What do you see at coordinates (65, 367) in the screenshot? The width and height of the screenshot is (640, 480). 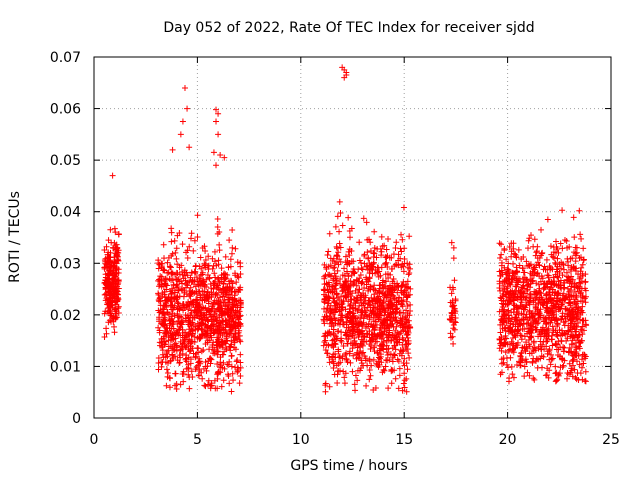 I see `y-tick-label: 0.01` at bounding box center [65, 367].